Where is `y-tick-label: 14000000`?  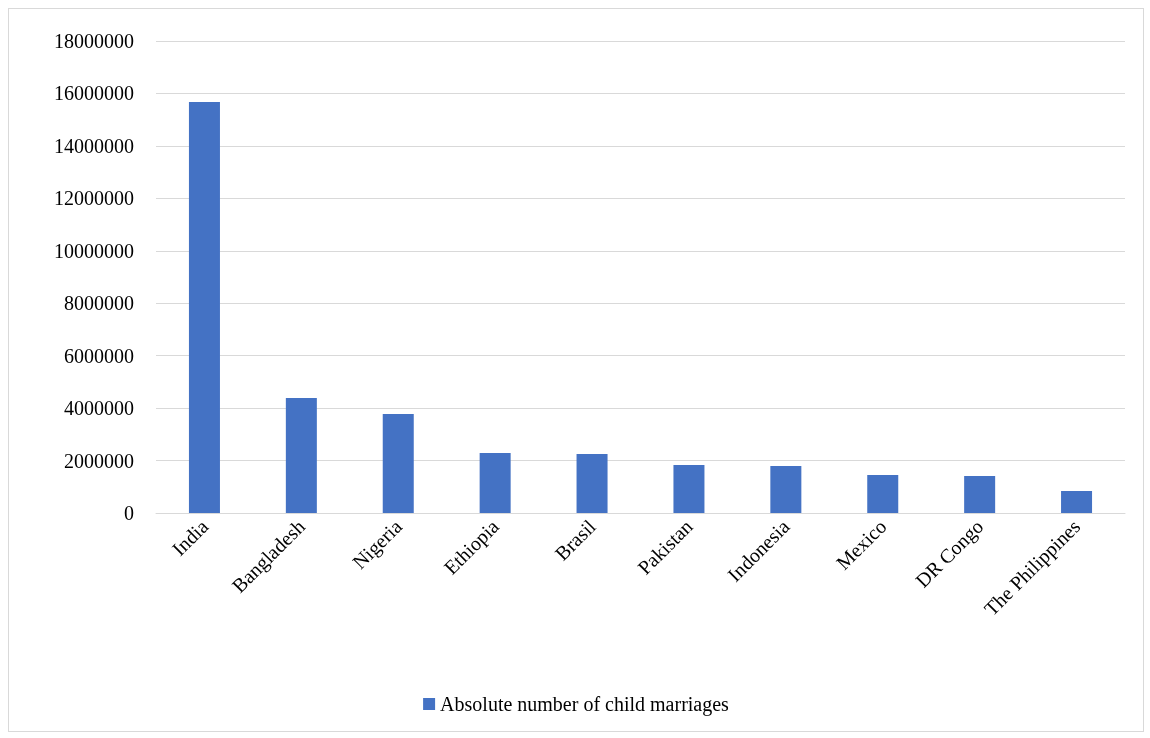
y-tick-label: 14000000 is located at coordinates (94, 145).